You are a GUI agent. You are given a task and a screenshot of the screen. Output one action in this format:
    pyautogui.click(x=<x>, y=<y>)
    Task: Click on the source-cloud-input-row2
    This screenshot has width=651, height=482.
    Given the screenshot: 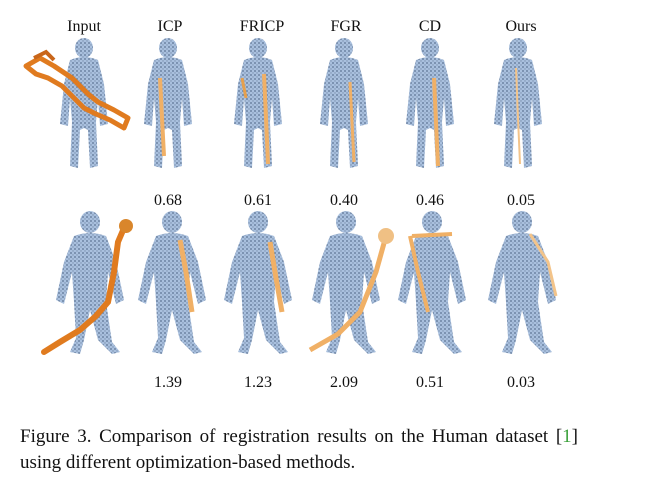 What is the action you would take?
    pyautogui.click(x=84, y=290)
    